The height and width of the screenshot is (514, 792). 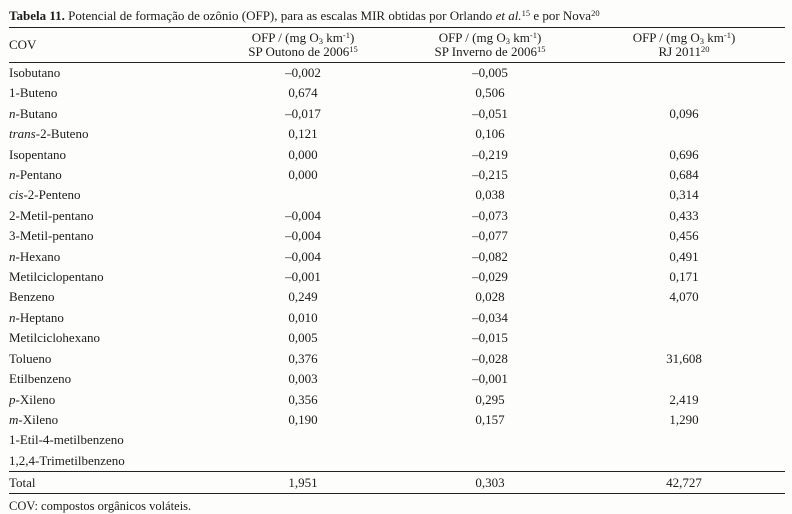 What do you see at coordinates (684, 358) in the screenshot?
I see `value-cell: 31,608` at bounding box center [684, 358].